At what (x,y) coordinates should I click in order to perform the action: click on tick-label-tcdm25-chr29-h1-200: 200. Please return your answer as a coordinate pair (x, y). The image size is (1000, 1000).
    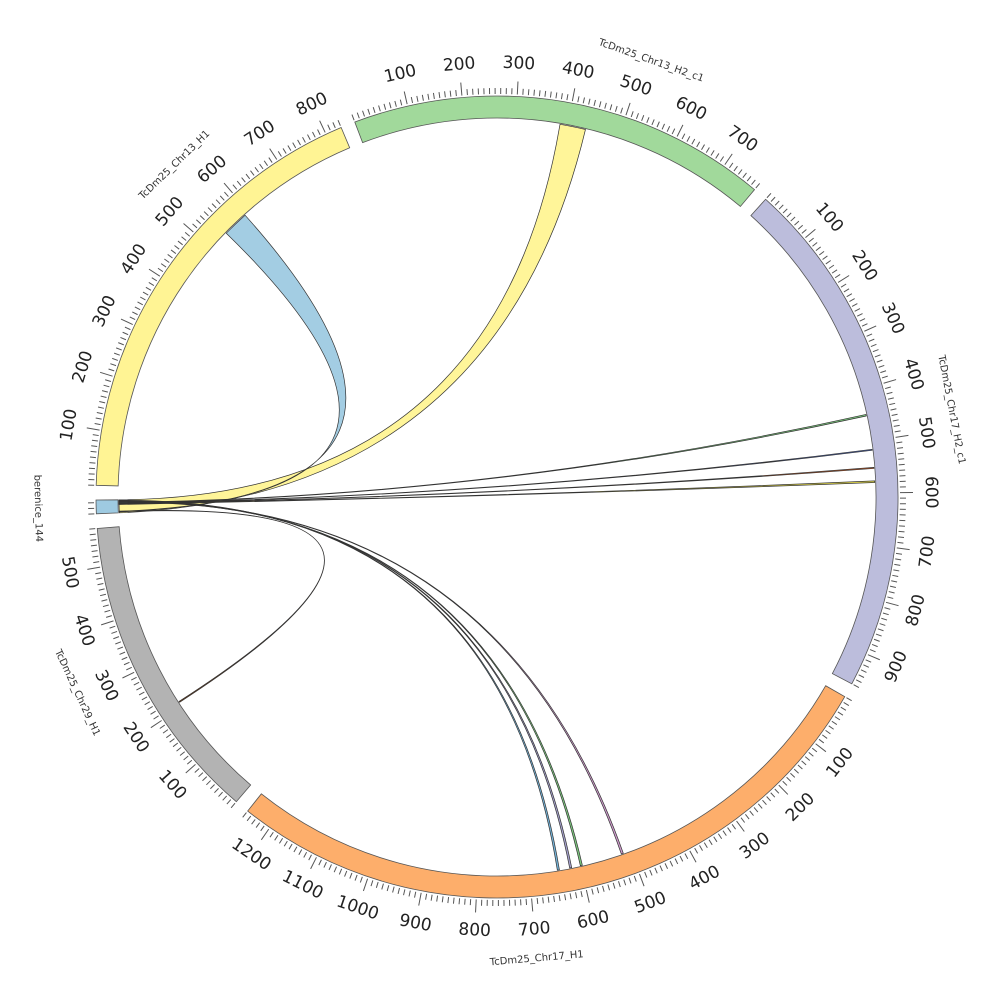
    Looking at the image, I should click on (136, 738).